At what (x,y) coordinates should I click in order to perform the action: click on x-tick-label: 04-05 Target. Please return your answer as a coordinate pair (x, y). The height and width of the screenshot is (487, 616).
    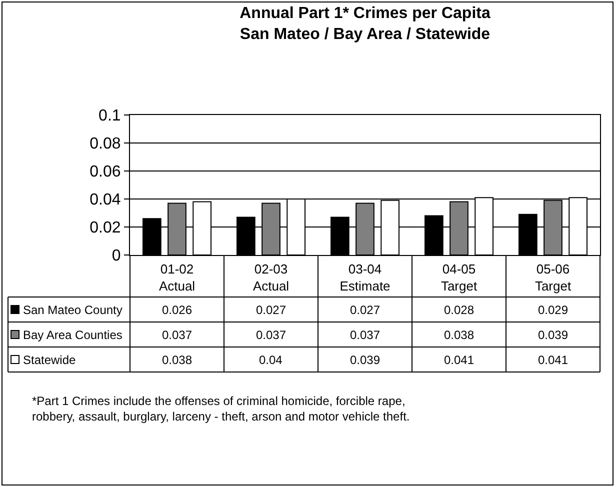
    Looking at the image, I should click on (459, 278).